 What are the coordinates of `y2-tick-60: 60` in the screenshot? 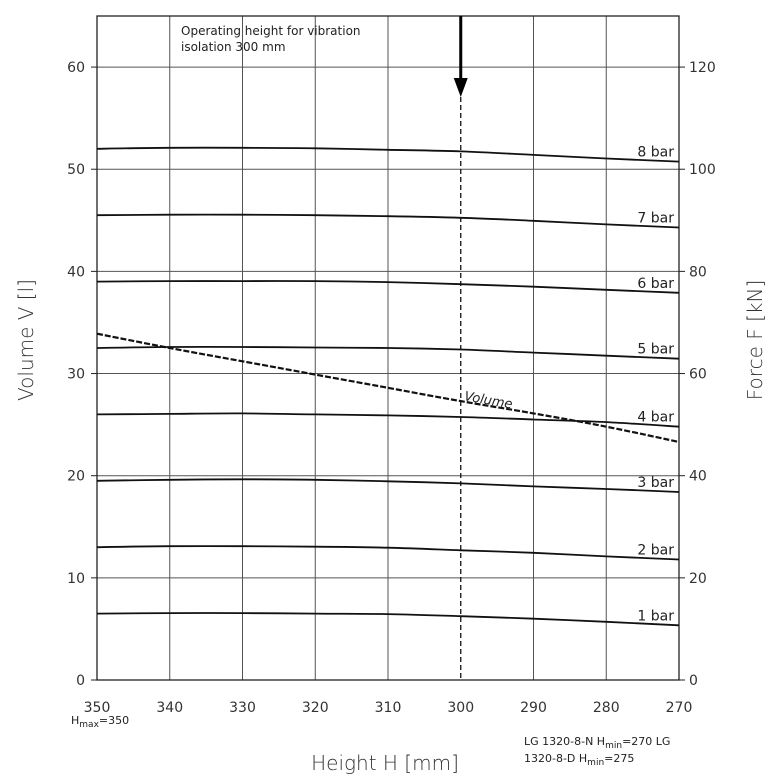 It's located at (698, 375).